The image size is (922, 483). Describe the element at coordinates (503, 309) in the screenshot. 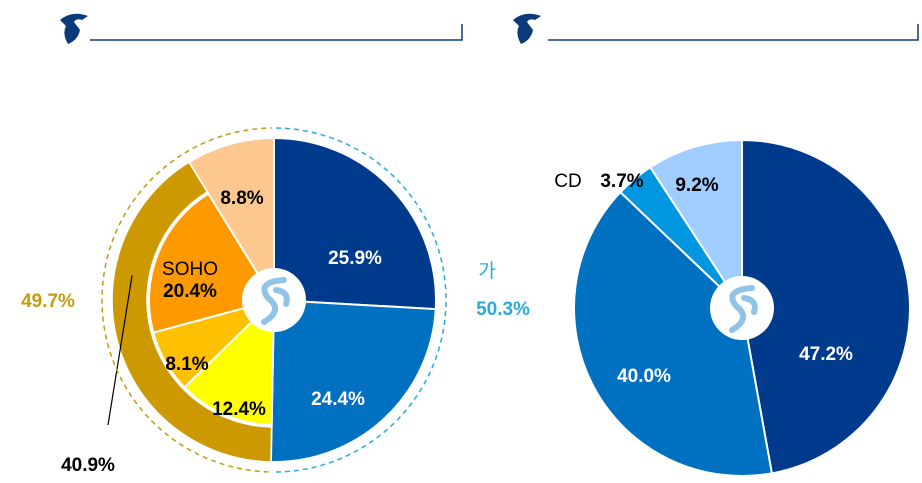

I see `group-value: 50.3%` at that location.